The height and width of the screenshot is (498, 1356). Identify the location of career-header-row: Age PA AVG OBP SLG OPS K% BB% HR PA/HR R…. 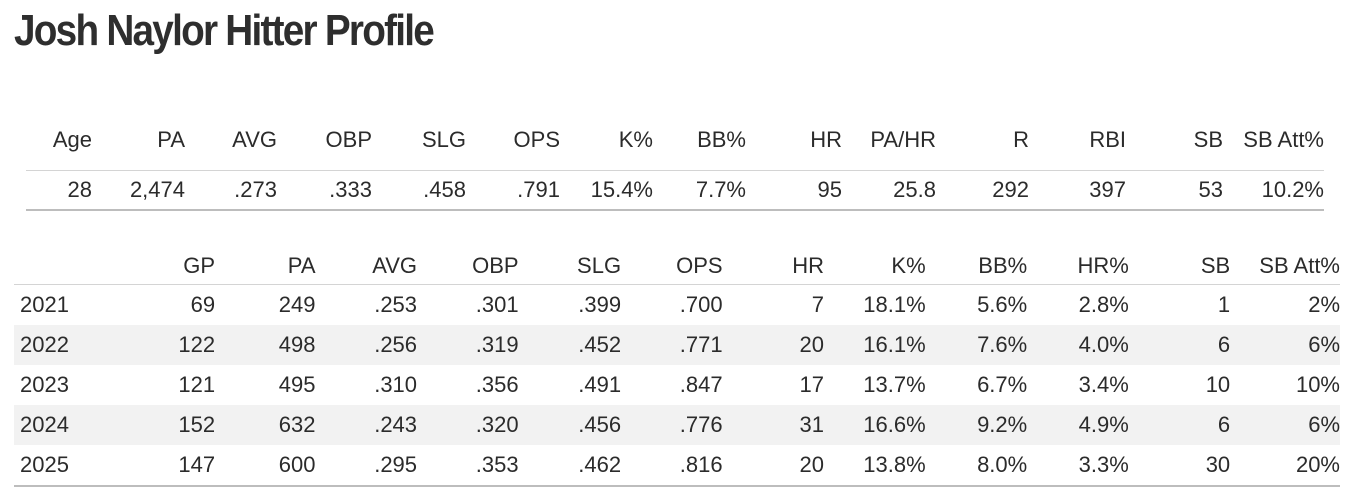
(675, 140).